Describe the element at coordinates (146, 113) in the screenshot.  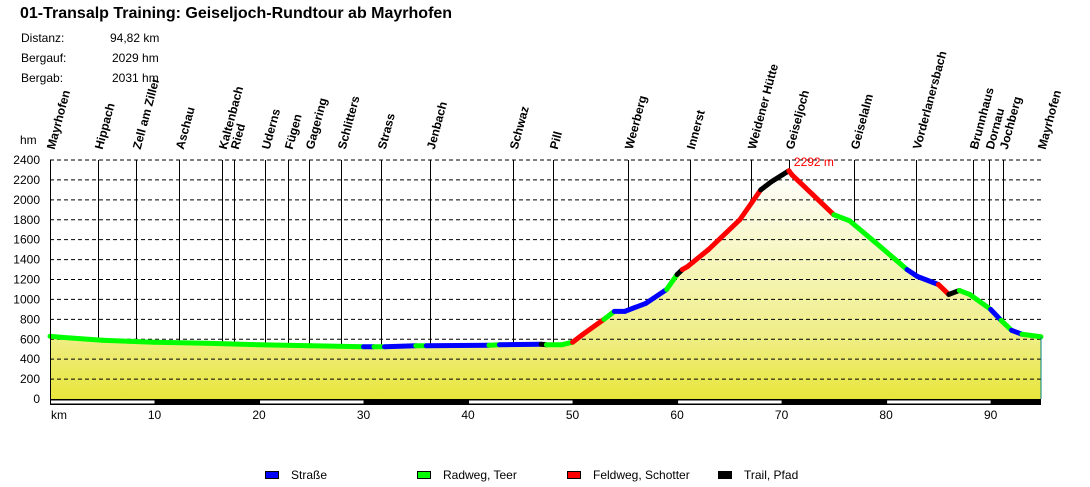
I see `waypoint-label: Zell am Ziller` at that location.